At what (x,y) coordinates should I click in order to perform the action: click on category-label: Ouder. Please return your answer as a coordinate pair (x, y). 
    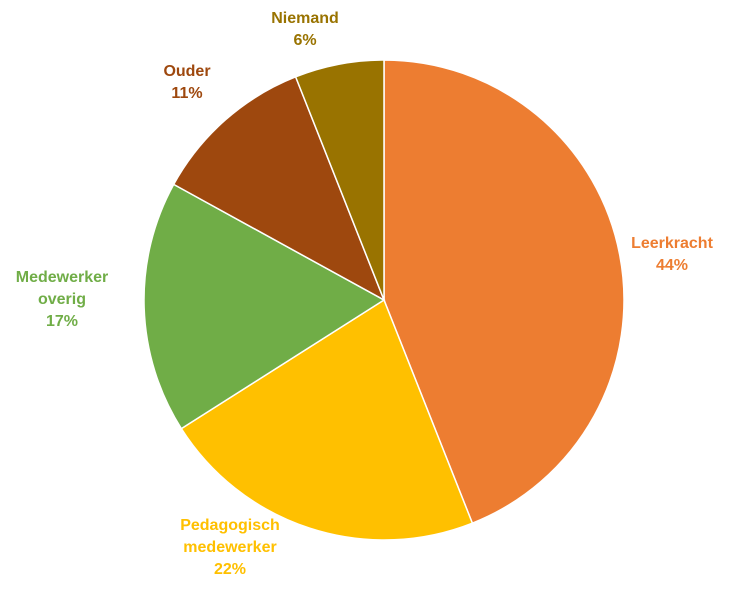
    Looking at the image, I should click on (187, 71).